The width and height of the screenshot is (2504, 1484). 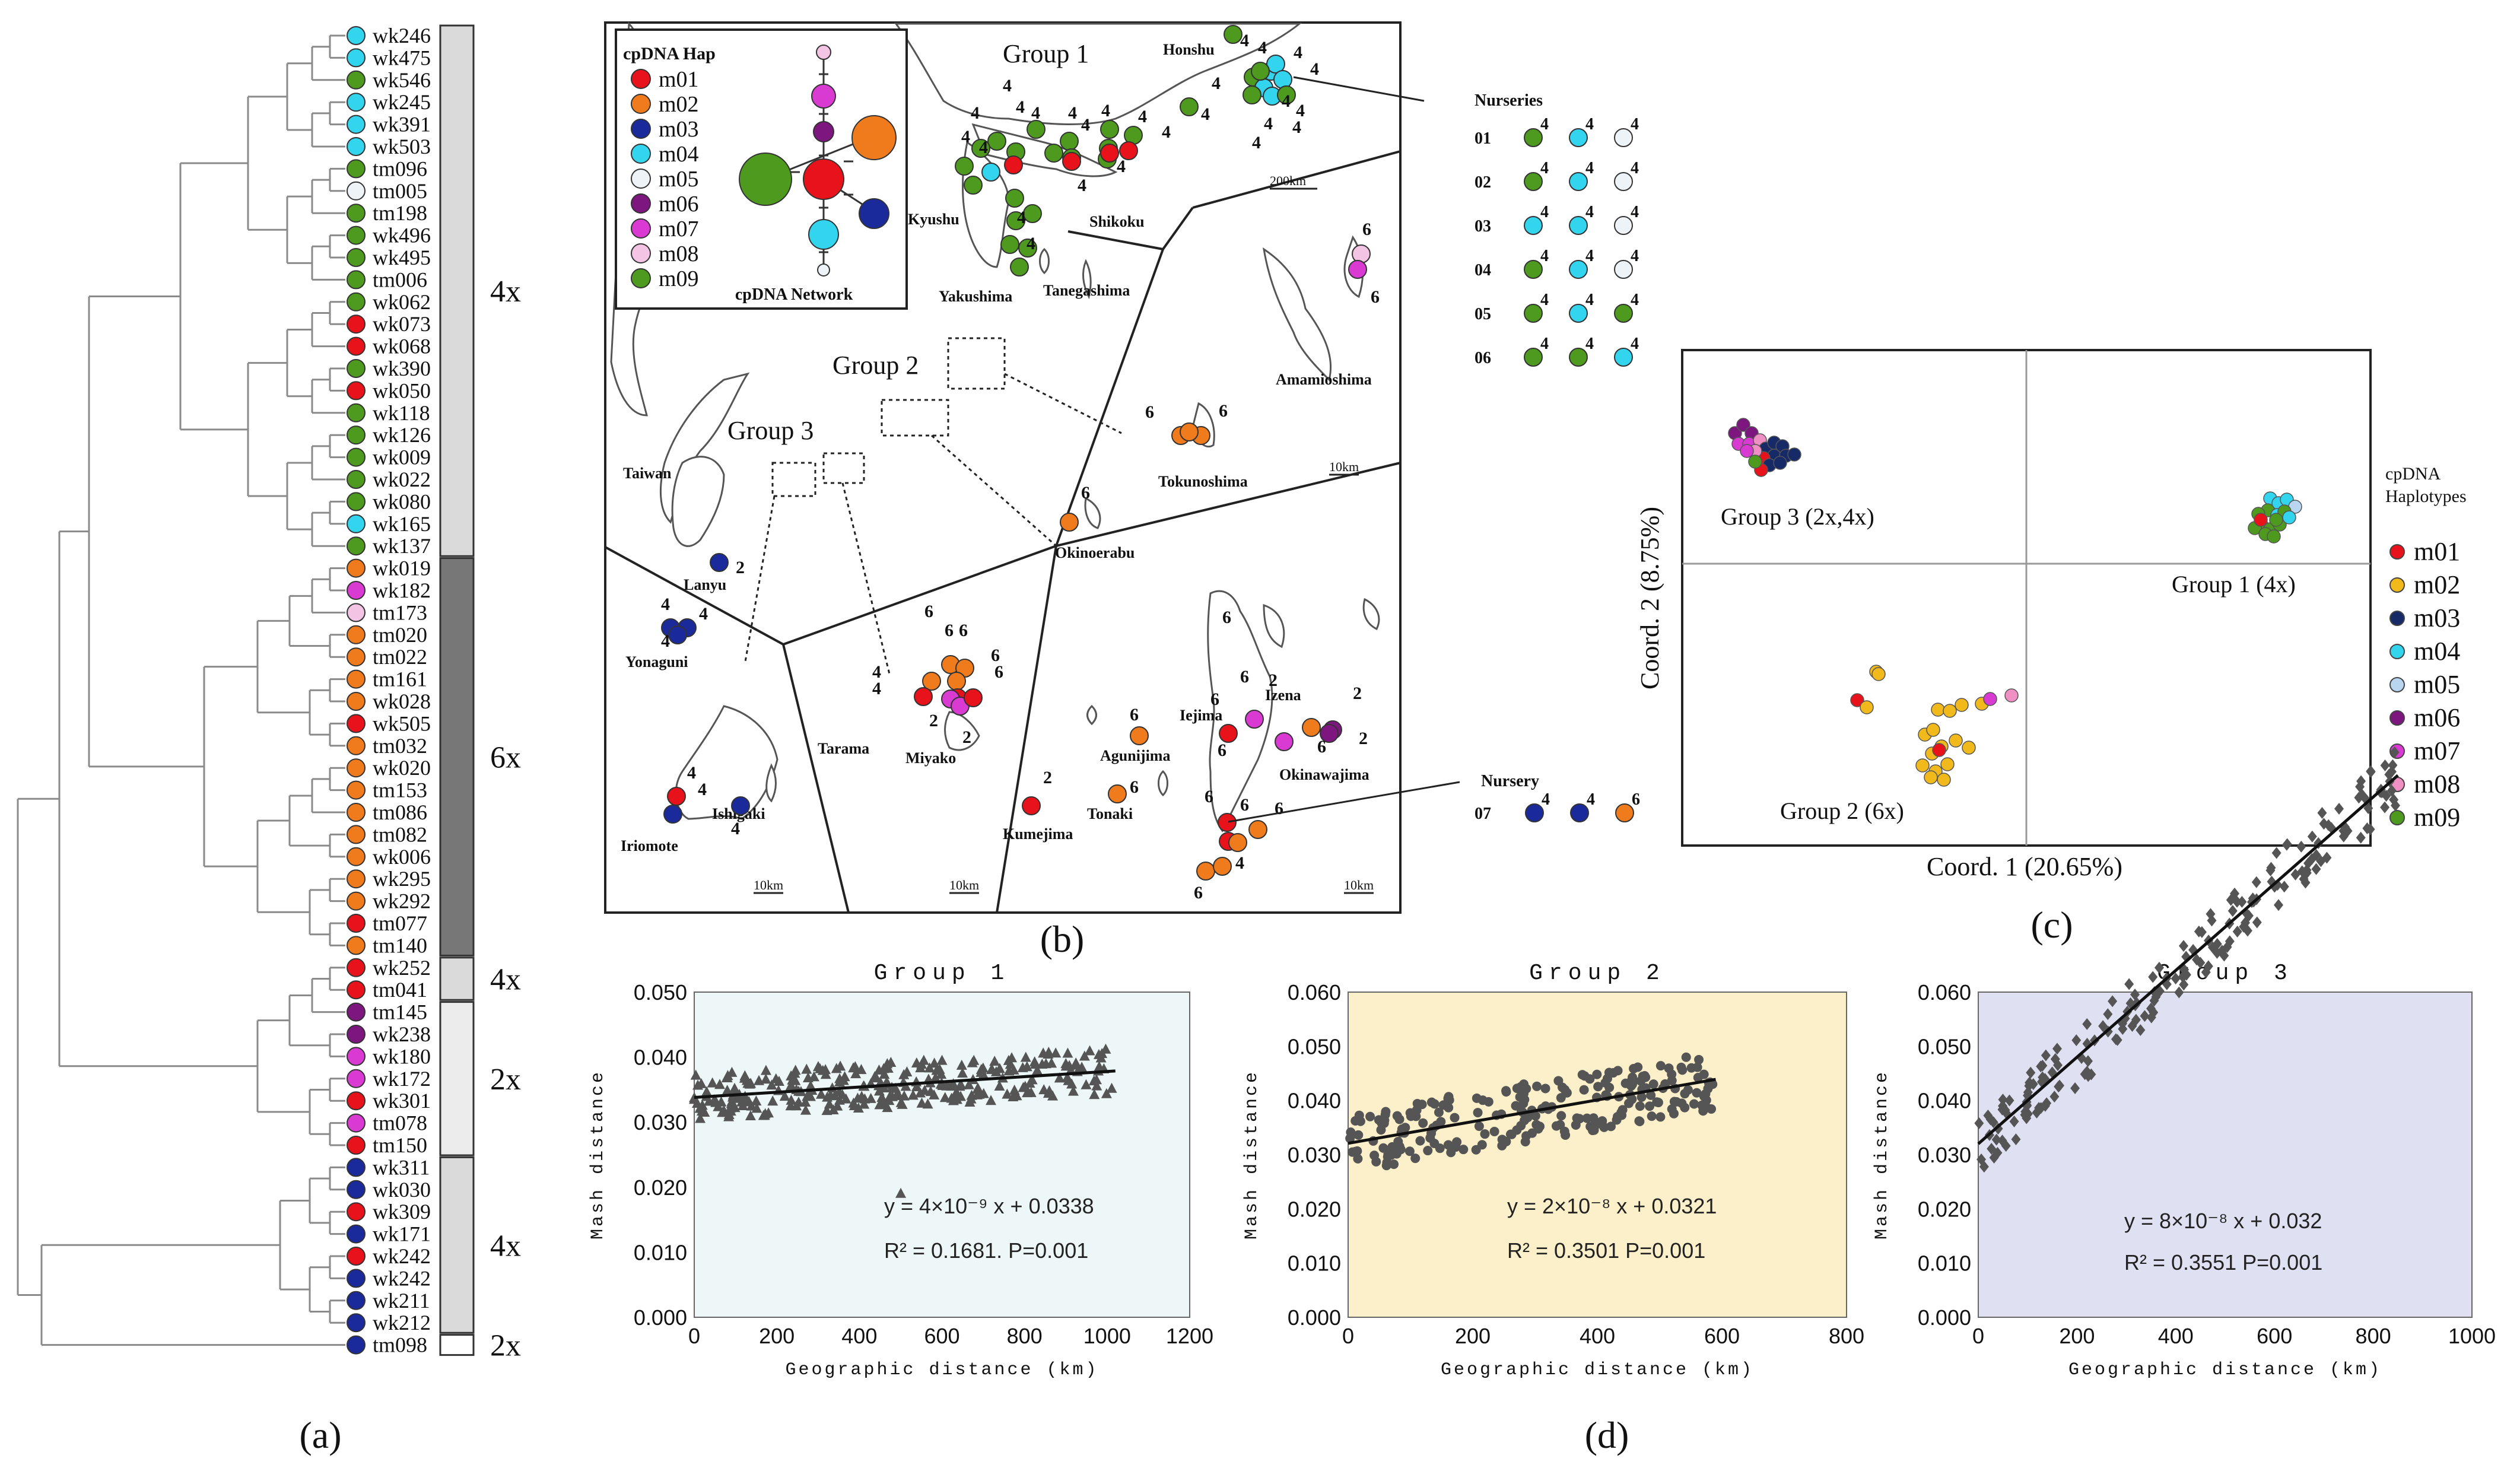 I want to click on taxon-label: wk172, so click(x=402, y=1079).